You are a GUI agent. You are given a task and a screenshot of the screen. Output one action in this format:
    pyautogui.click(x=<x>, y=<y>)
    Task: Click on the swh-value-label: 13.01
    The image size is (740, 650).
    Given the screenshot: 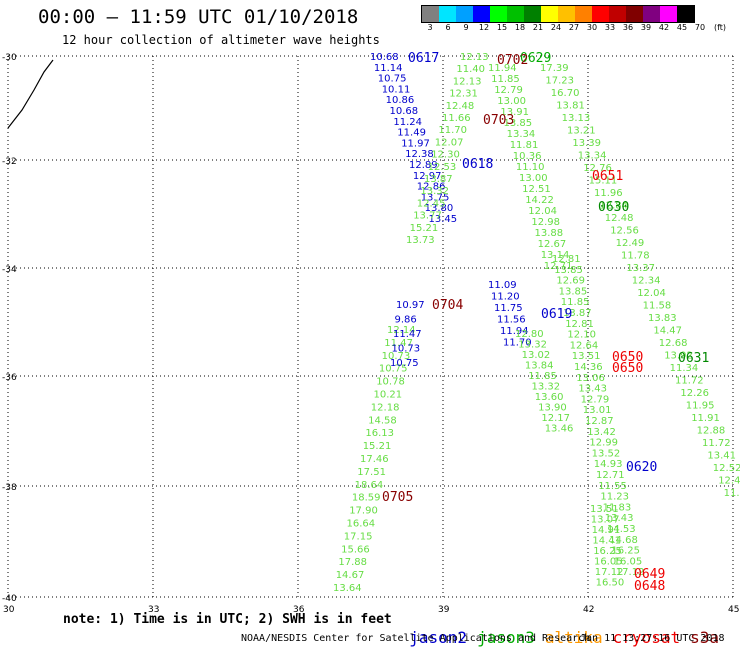 What is the action you would take?
    pyautogui.click(x=597, y=410)
    